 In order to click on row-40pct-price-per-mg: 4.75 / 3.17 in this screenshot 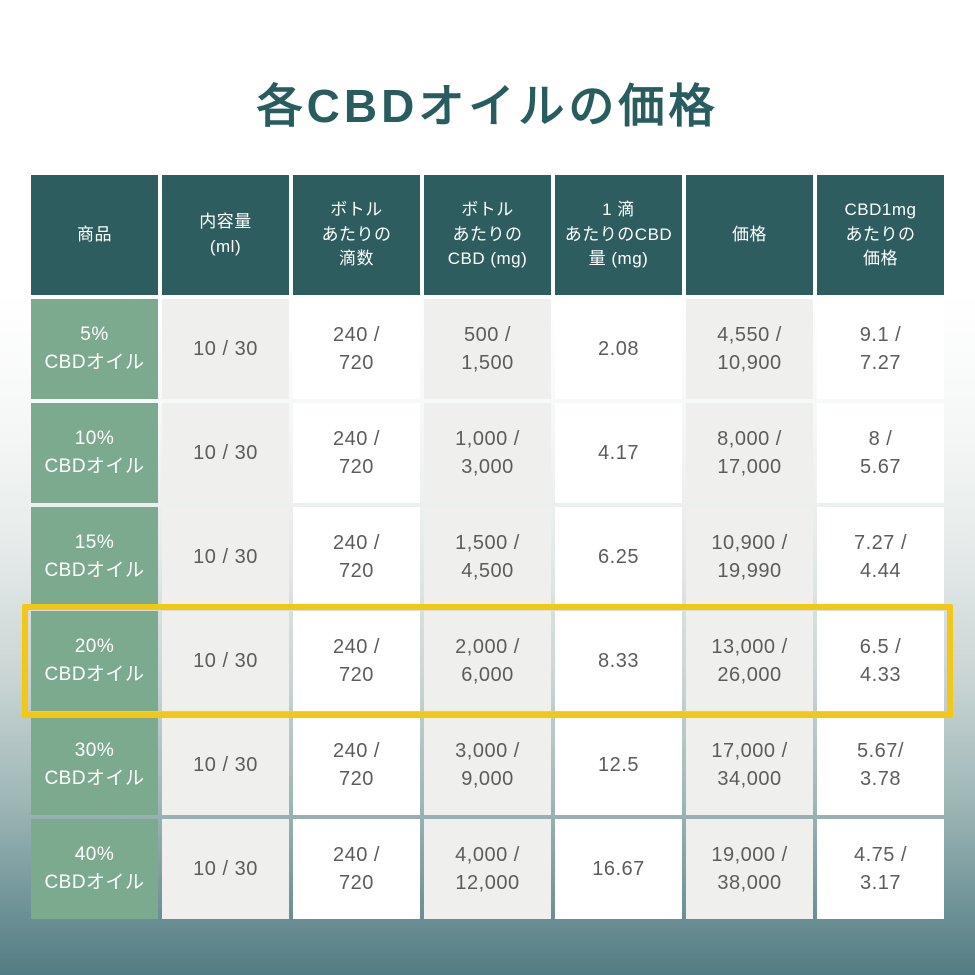, I will do `click(880, 869)`.